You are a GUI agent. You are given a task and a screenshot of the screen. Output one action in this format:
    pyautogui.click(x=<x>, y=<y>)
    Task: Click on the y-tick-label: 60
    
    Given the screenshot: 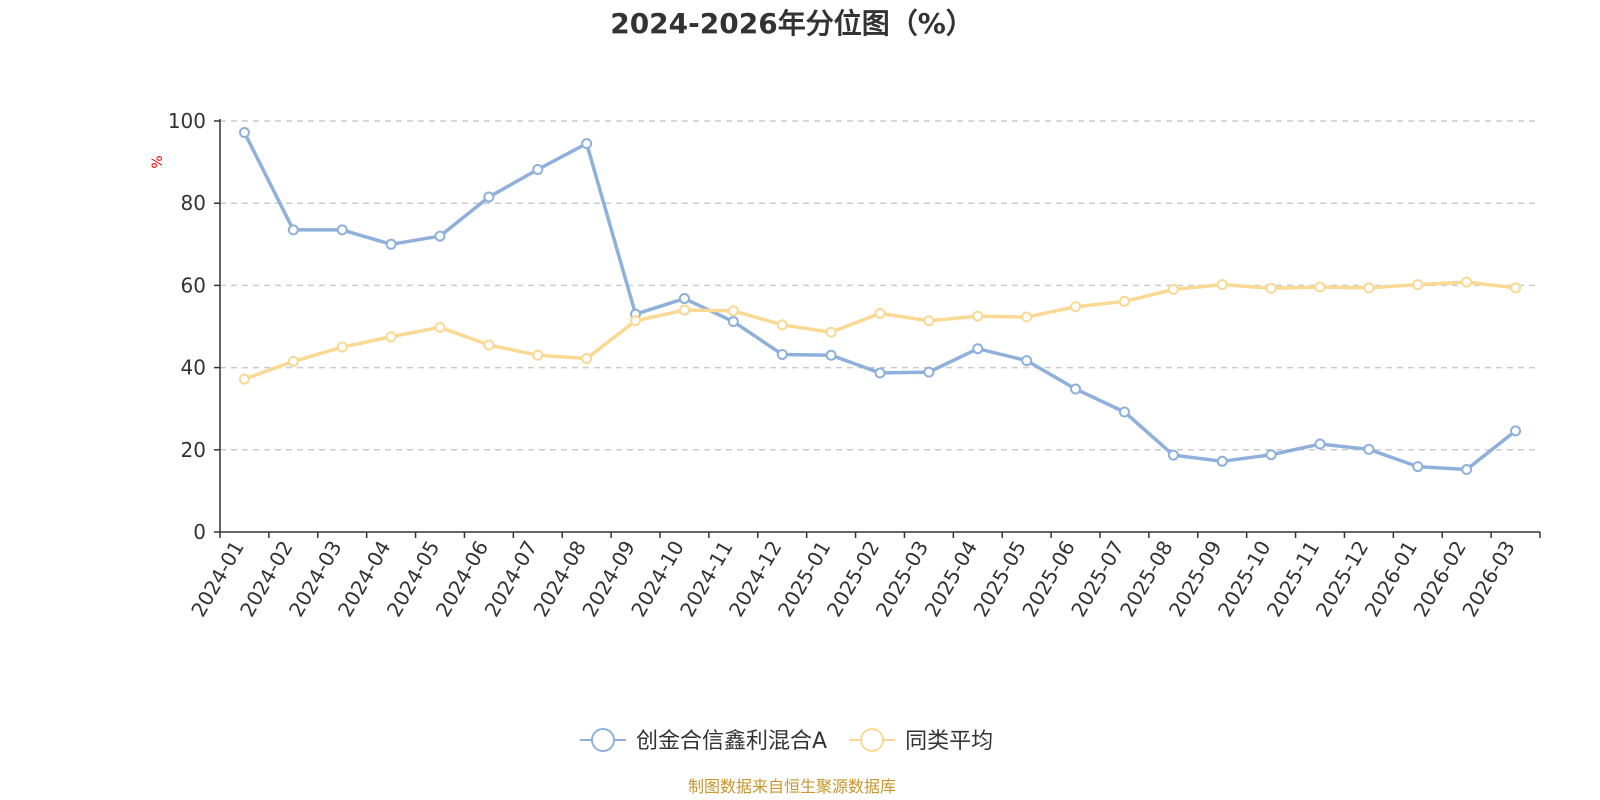 What is the action you would take?
    pyautogui.click(x=193, y=285)
    